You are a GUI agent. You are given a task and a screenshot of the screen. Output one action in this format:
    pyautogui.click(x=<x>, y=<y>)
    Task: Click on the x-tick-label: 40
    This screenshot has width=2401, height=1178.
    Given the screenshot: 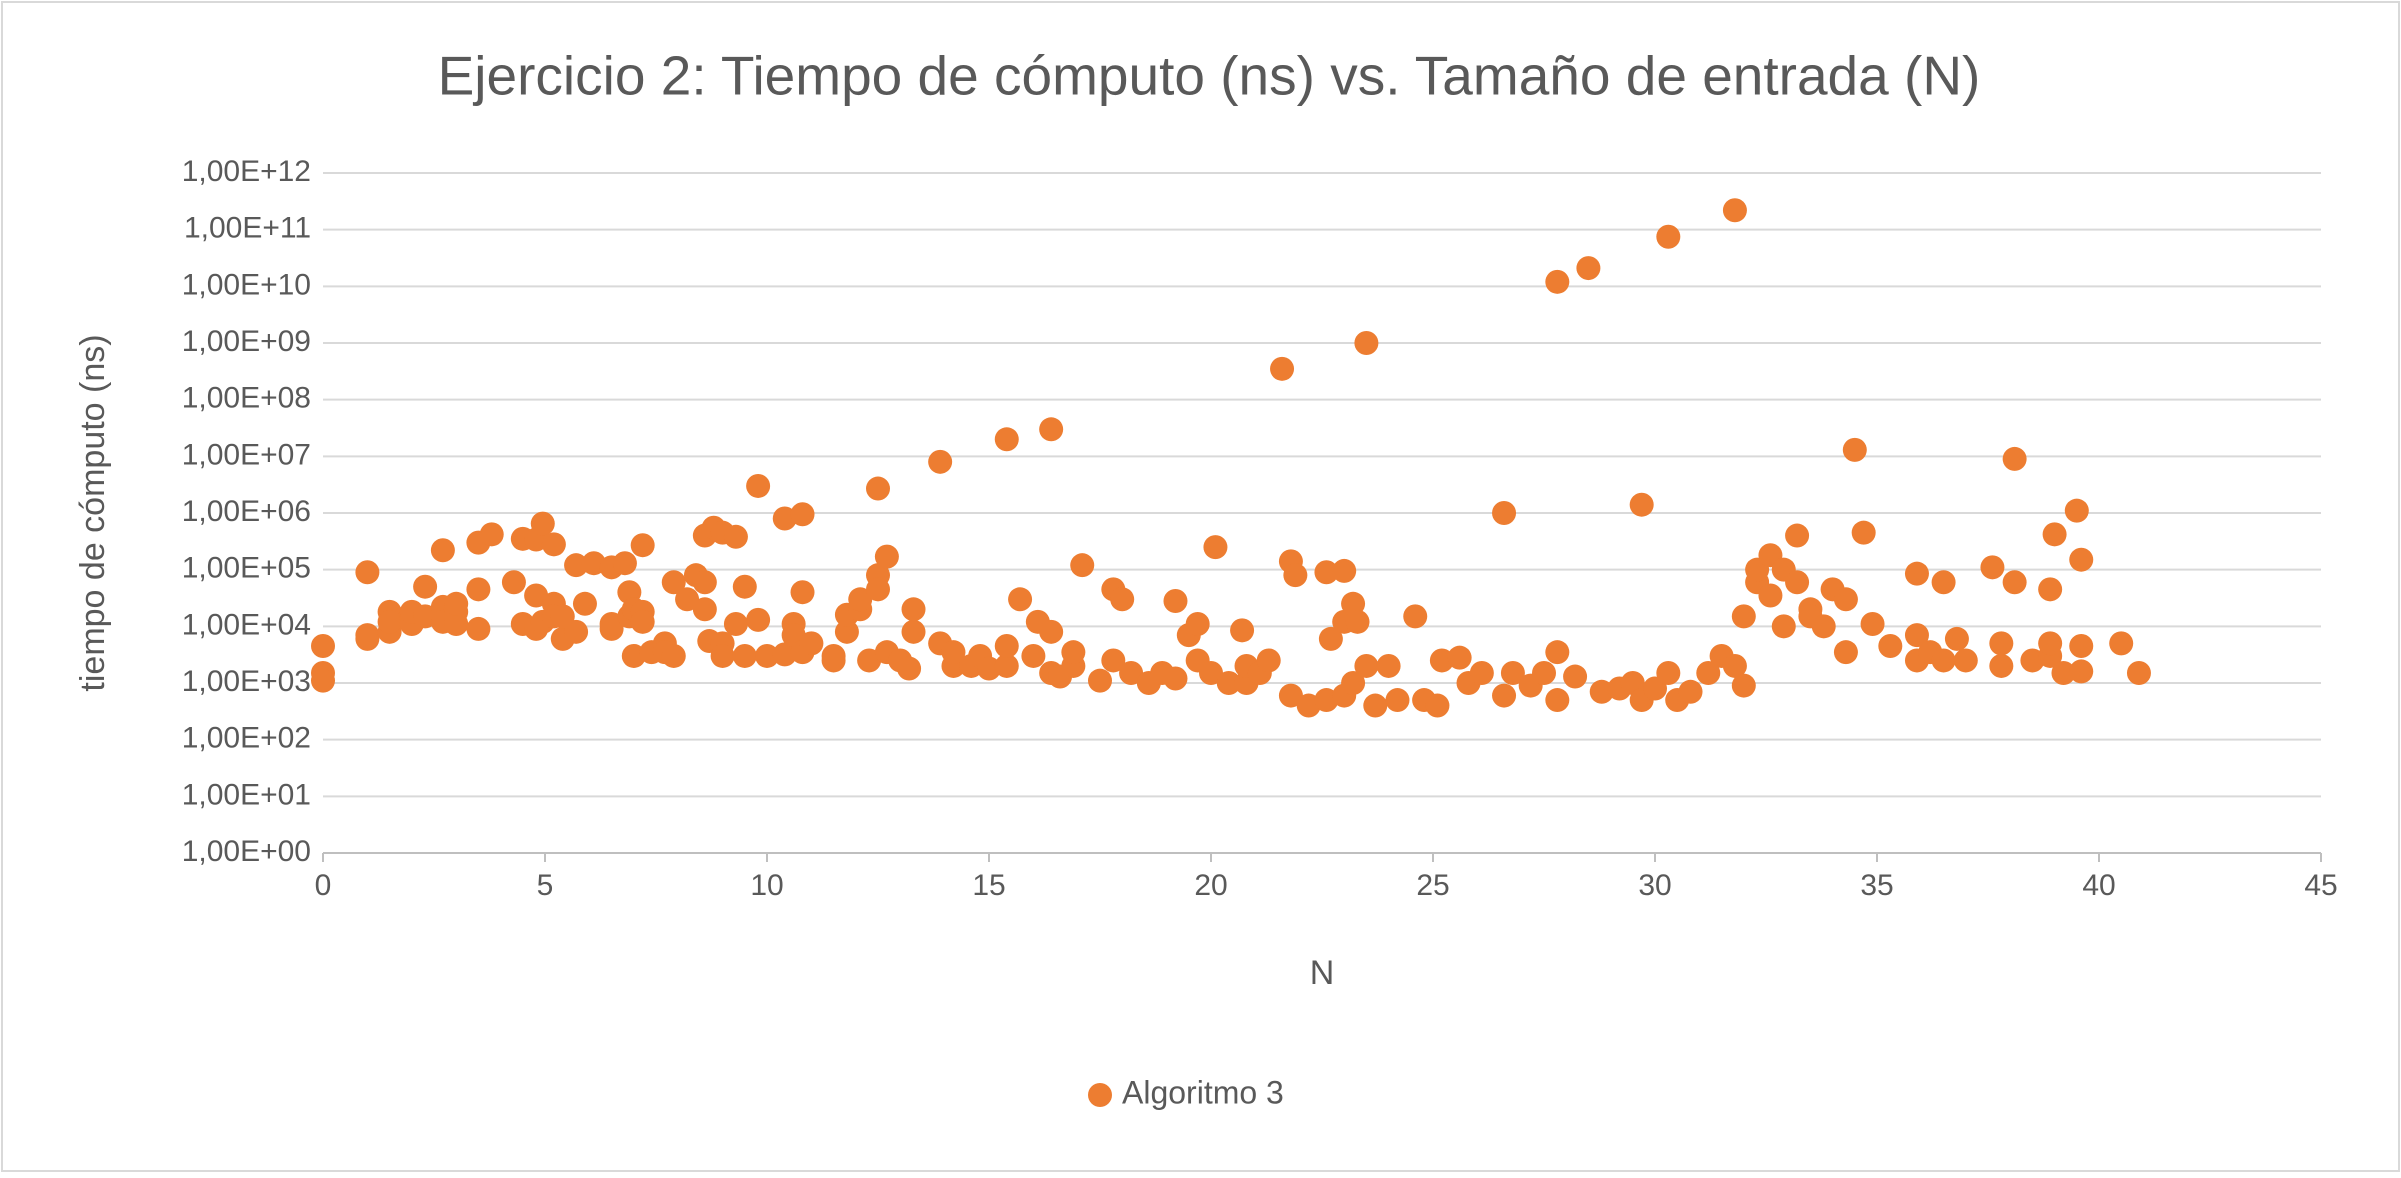 What is the action you would take?
    pyautogui.click(x=2098, y=885)
    